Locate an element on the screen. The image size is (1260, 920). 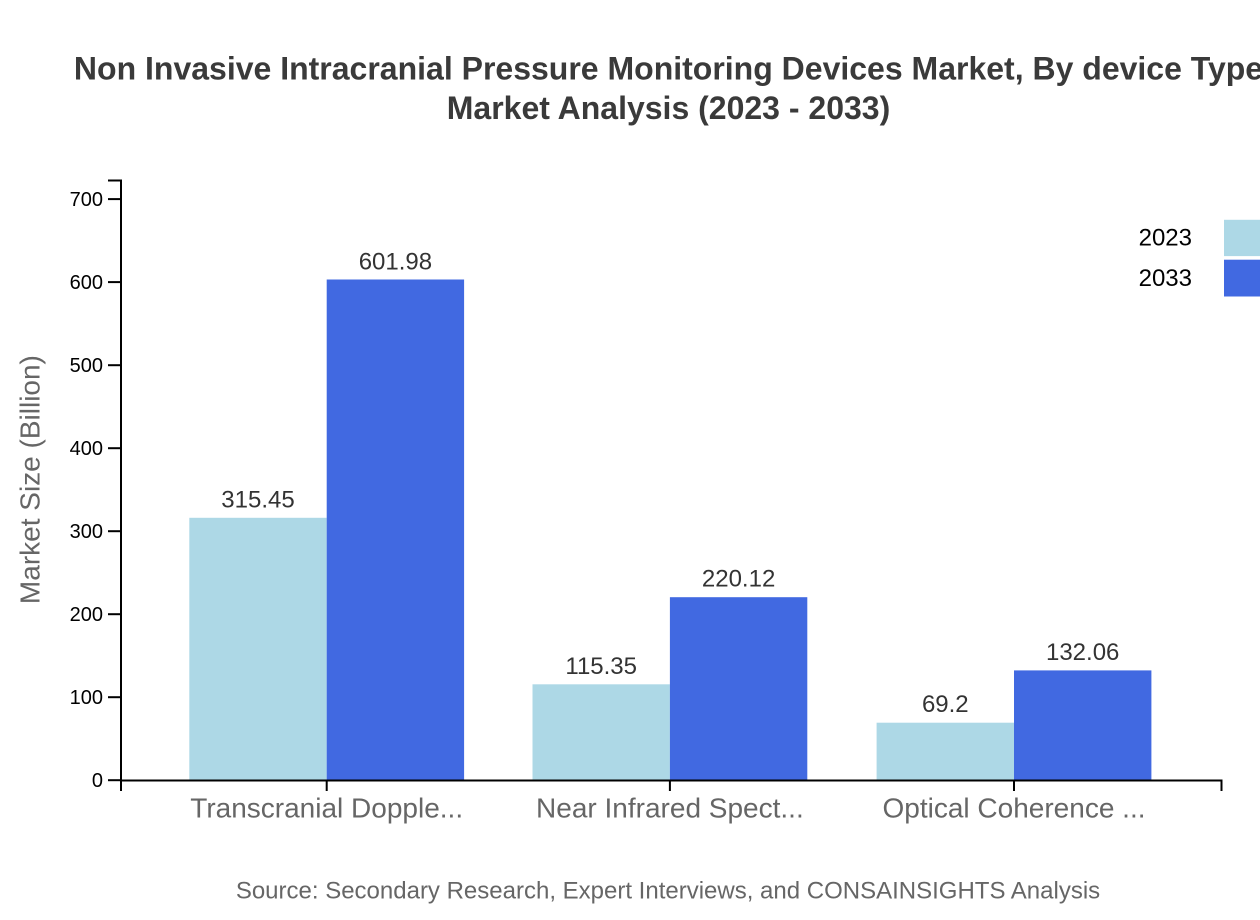
svg-text: 500 is located at coordinates (86, 366).